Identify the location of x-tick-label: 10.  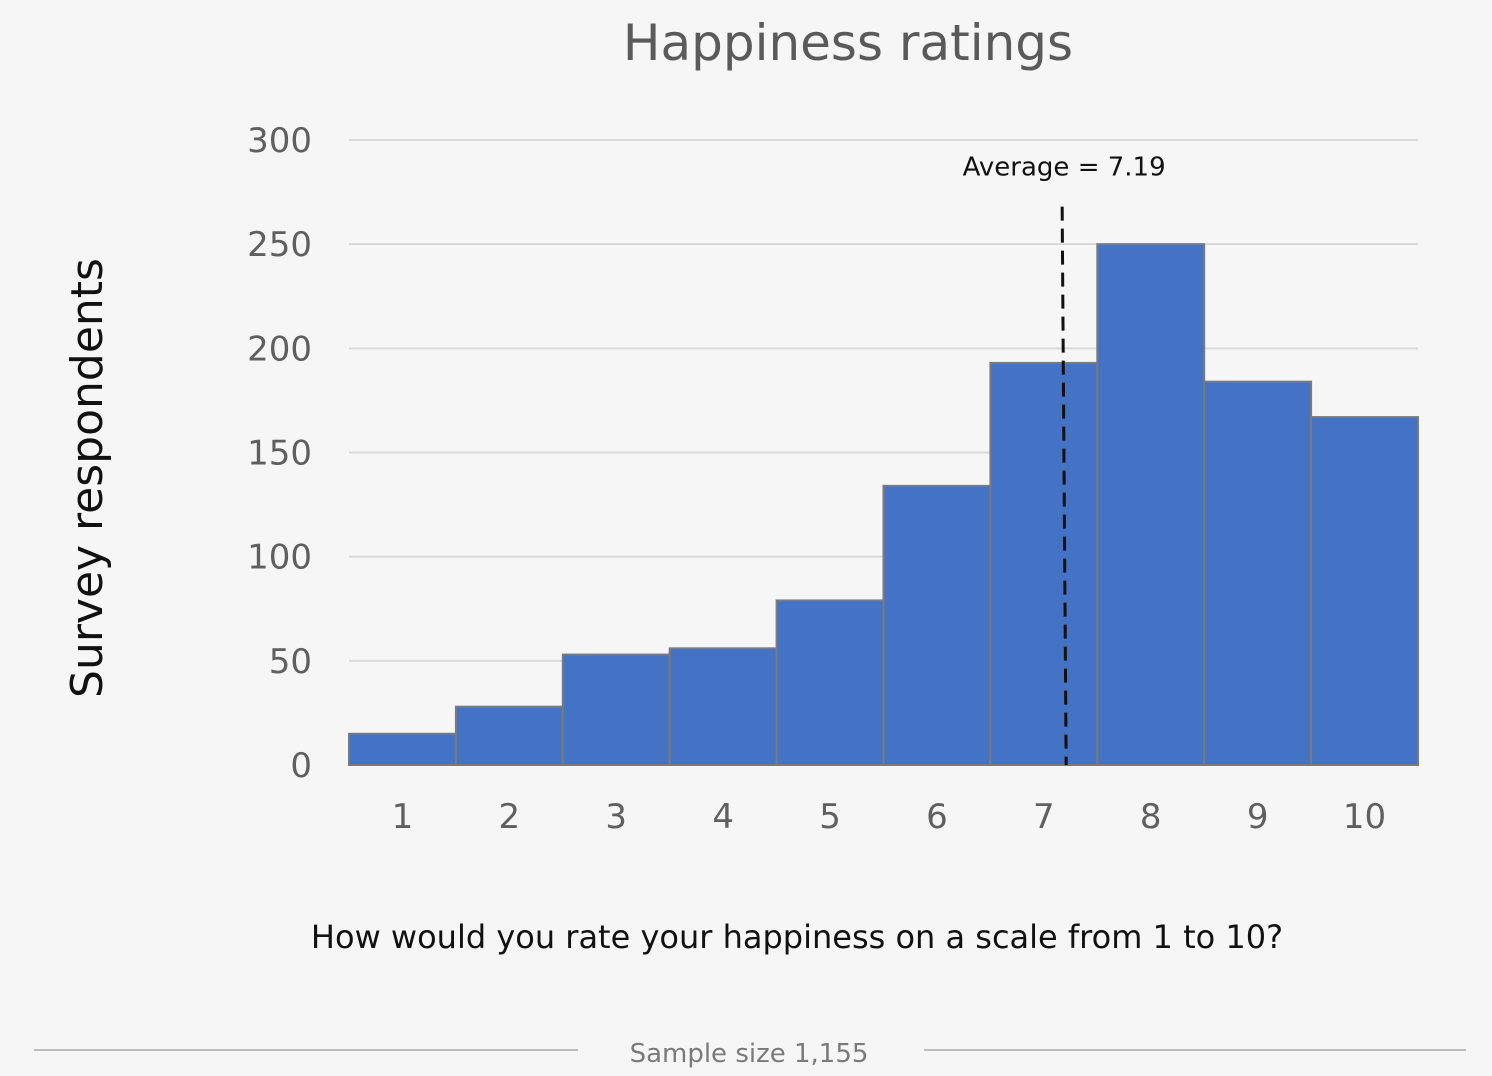
(1364, 817).